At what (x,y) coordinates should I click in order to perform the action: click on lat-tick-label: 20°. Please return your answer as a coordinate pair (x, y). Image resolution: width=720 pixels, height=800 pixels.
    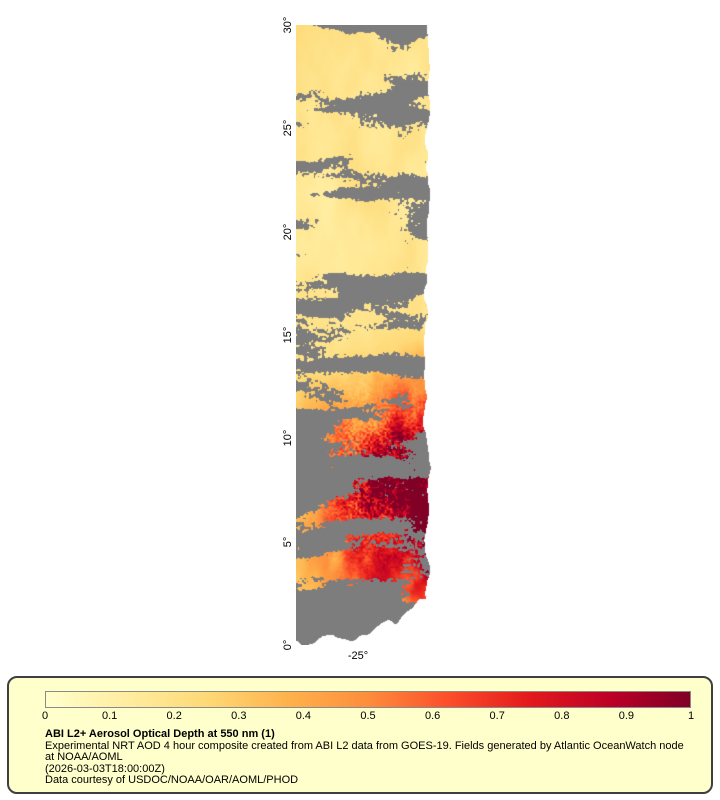
    Looking at the image, I should click on (288, 231).